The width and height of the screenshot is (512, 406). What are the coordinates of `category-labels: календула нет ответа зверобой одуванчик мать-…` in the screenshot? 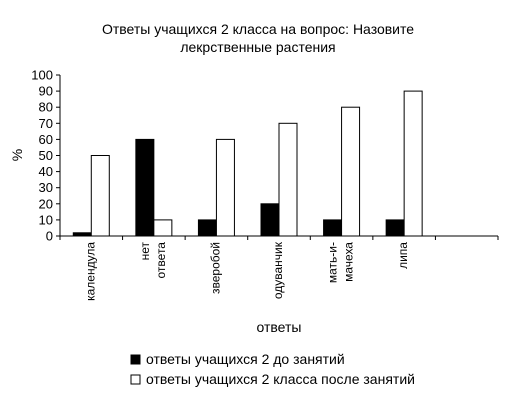 It's located at (246, 271).